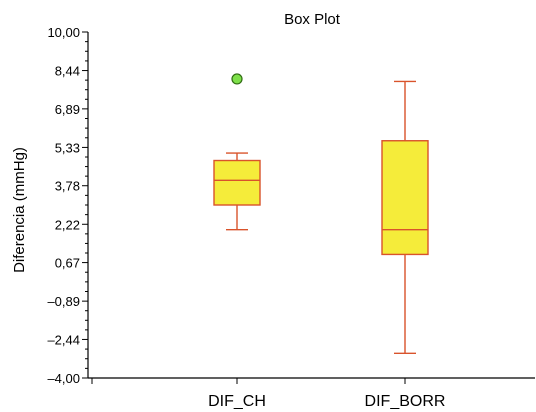 The image size is (536, 412). What do you see at coordinates (67, 186) in the screenshot?
I see `y-tick-label: 3,78` at bounding box center [67, 186].